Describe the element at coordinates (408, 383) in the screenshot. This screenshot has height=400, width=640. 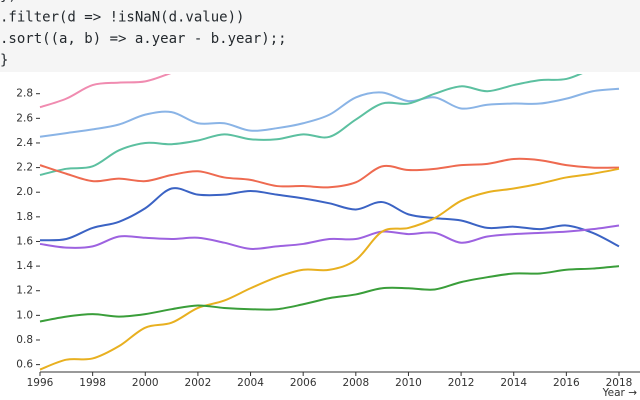
I see `x-tick-label: 2010` at that location.